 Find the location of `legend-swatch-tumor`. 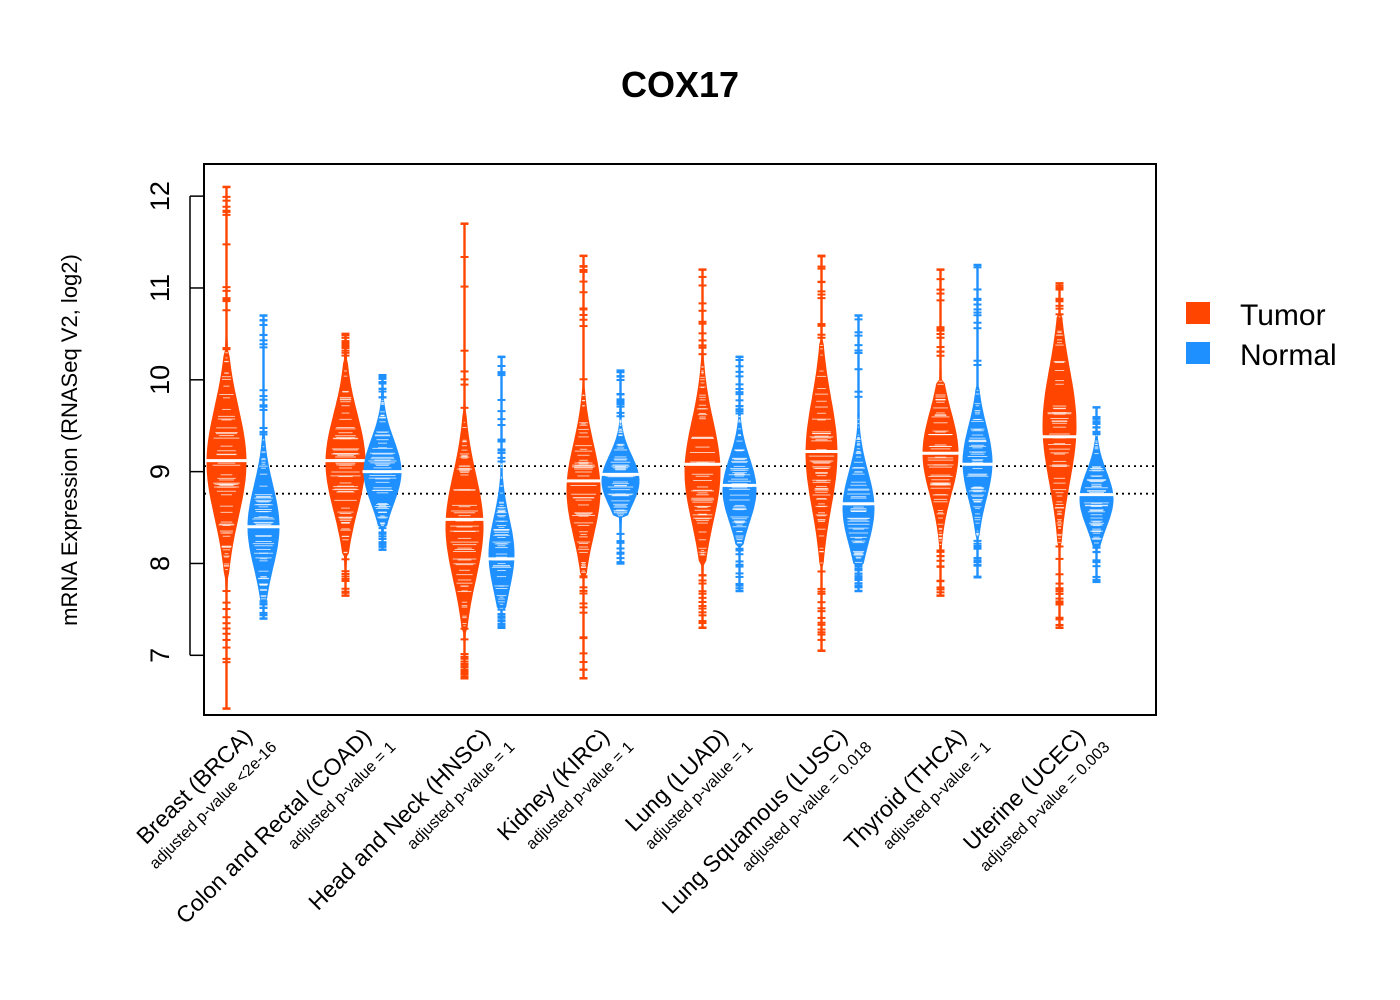

legend-swatch-tumor is located at coordinates (1198, 313).